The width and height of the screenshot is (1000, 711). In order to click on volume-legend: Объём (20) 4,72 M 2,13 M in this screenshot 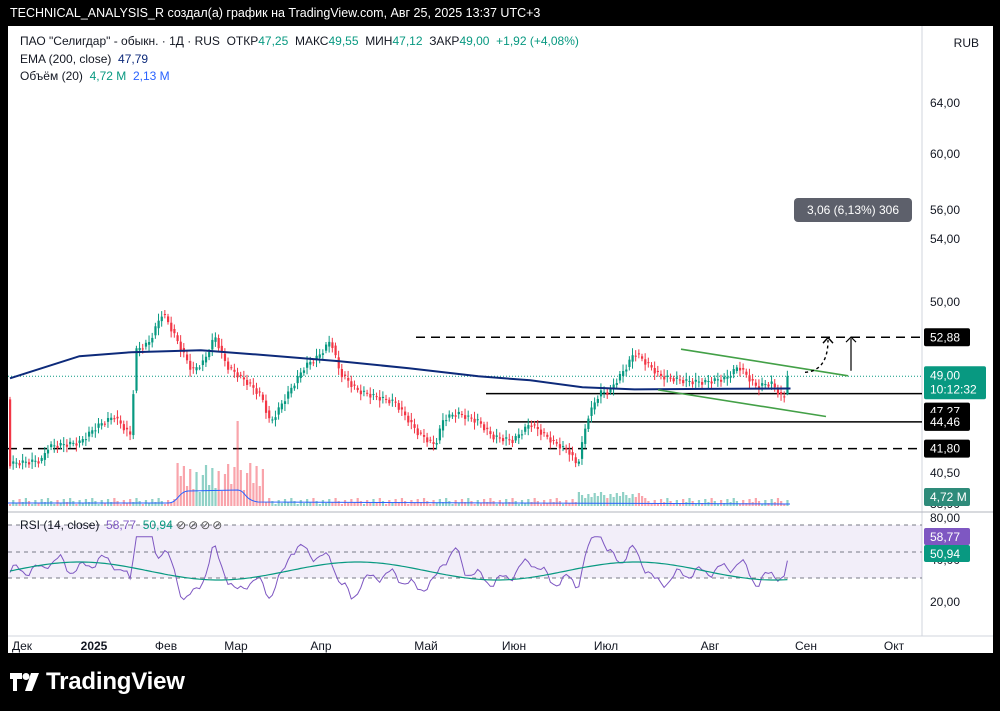, I will do `click(95, 76)`.